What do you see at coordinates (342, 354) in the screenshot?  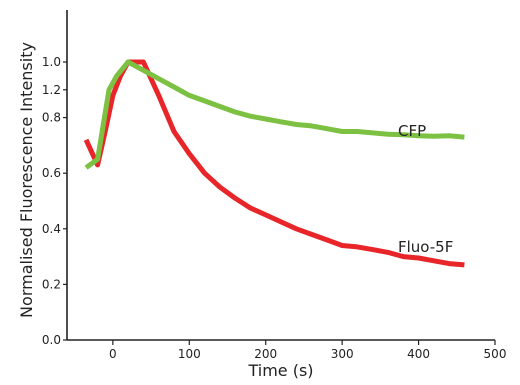 I see `x-tick-label: 300` at bounding box center [342, 354].